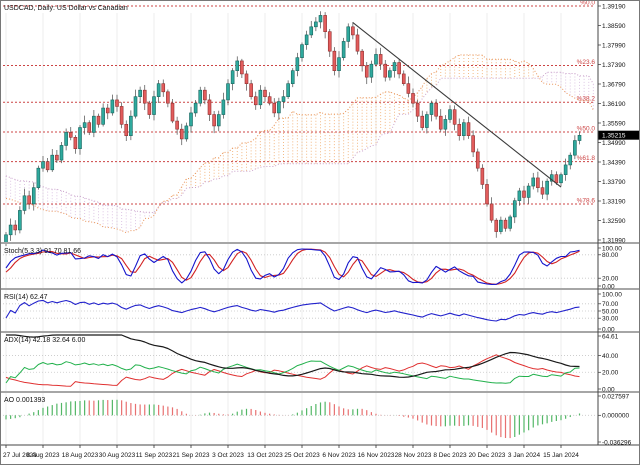 The image size is (640, 465). I want to click on rsi-label: RSI(14) 62.47, so click(26, 297).